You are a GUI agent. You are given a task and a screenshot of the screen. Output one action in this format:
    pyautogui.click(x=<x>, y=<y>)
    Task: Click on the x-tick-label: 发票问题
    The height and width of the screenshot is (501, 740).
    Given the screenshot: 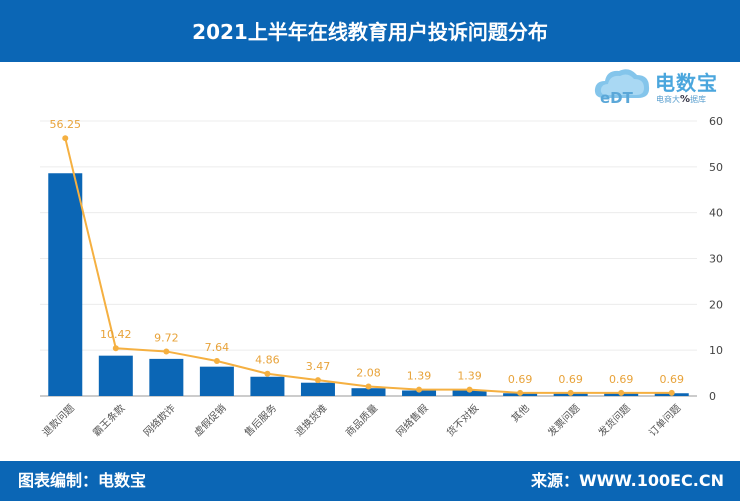 What is the action you would take?
    pyautogui.click(x=563, y=419)
    